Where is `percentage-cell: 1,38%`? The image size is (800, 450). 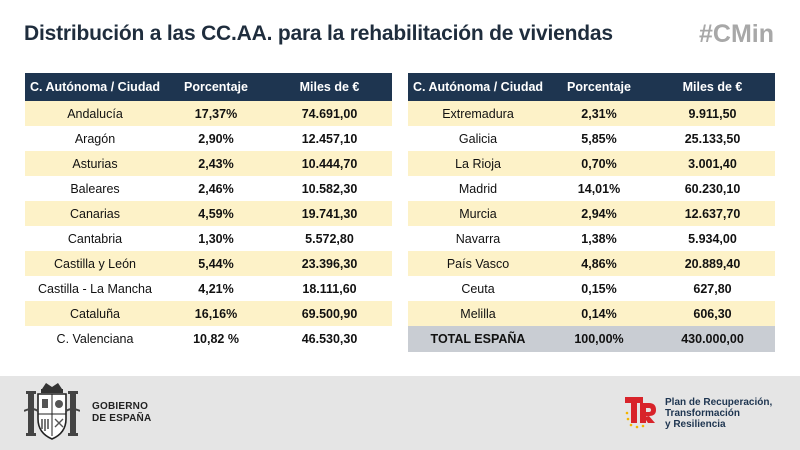 percentage-cell: 1,38% is located at coordinates (599, 238).